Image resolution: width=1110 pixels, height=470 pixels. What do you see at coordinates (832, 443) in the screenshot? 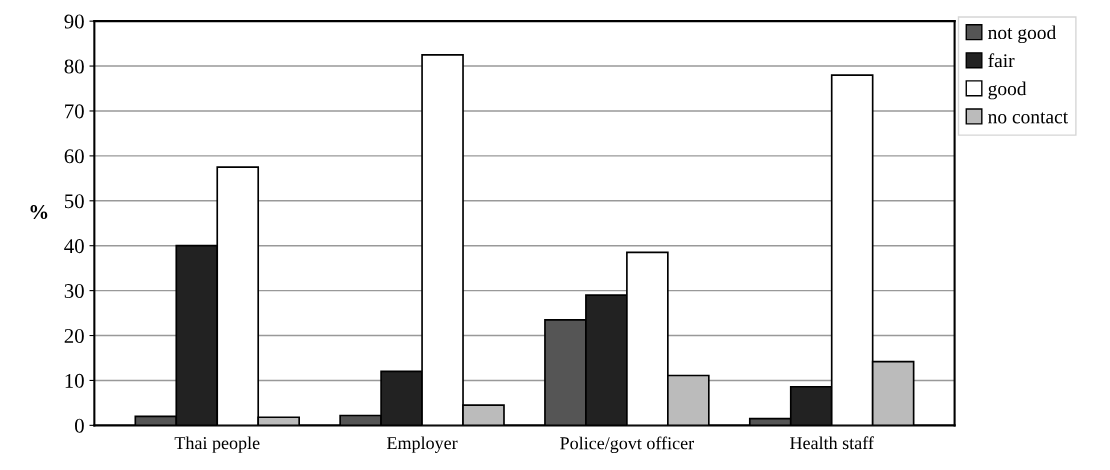
I see `x-tick-label: Health staff` at bounding box center [832, 443].